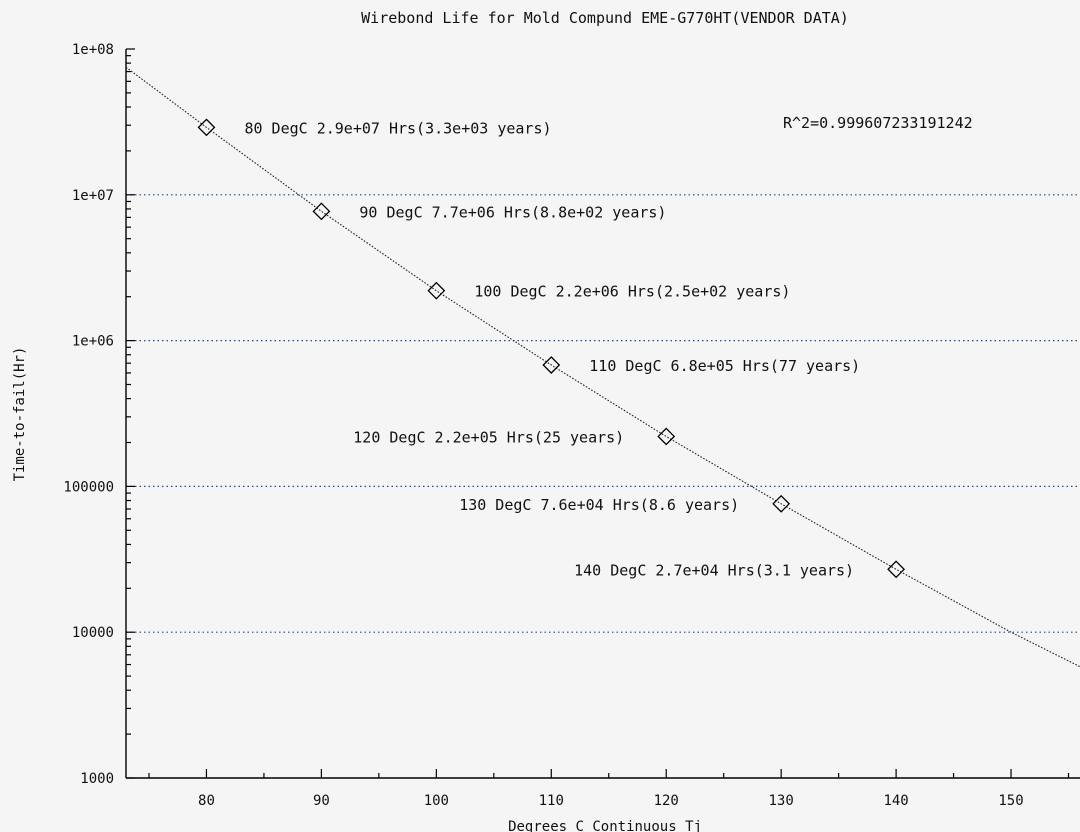  Describe the element at coordinates (93, 633) in the screenshot. I see `y-tick-label-1: 10000` at that location.